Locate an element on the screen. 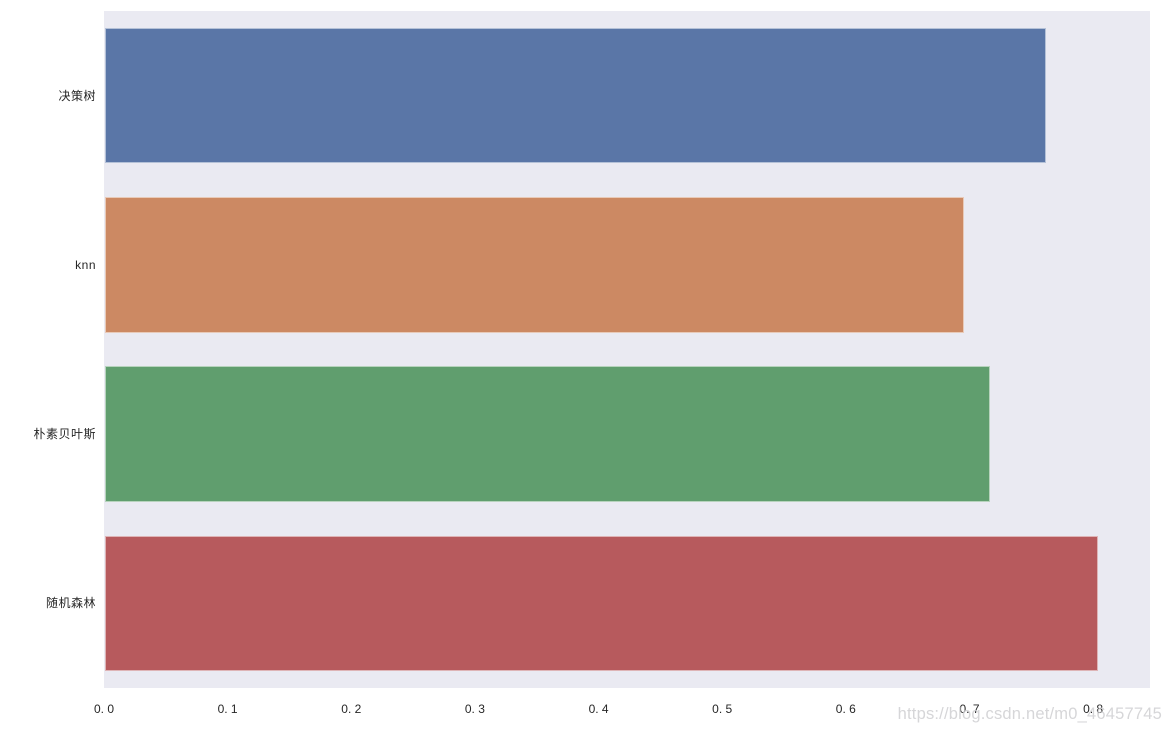 The height and width of the screenshot is (732, 1165). x-tick-label: 0. 5 is located at coordinates (722, 709).